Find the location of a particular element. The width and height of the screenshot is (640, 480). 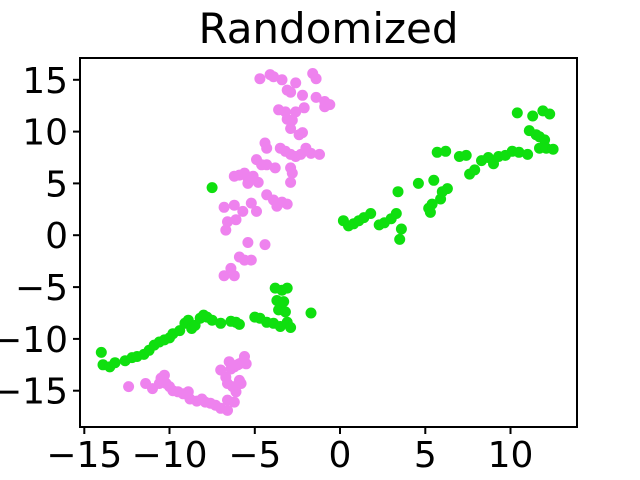

y-tick-label: 5 is located at coordinates (56, 184).